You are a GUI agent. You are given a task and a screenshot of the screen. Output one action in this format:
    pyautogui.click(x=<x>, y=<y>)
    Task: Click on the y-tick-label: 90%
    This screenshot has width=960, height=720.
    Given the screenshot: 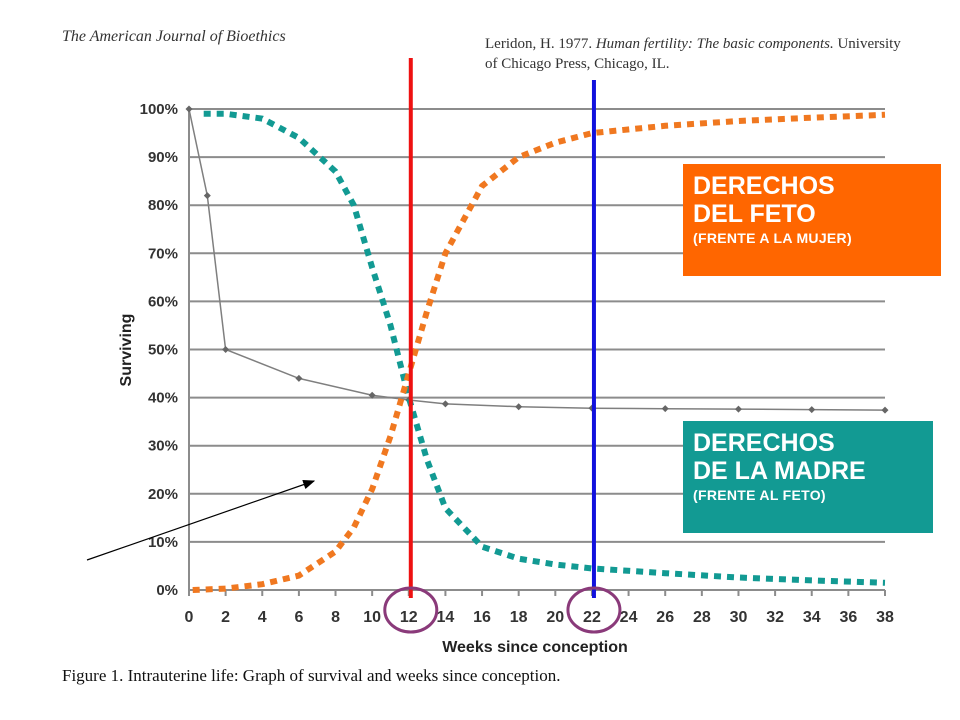 What is the action you would take?
    pyautogui.click(x=163, y=157)
    